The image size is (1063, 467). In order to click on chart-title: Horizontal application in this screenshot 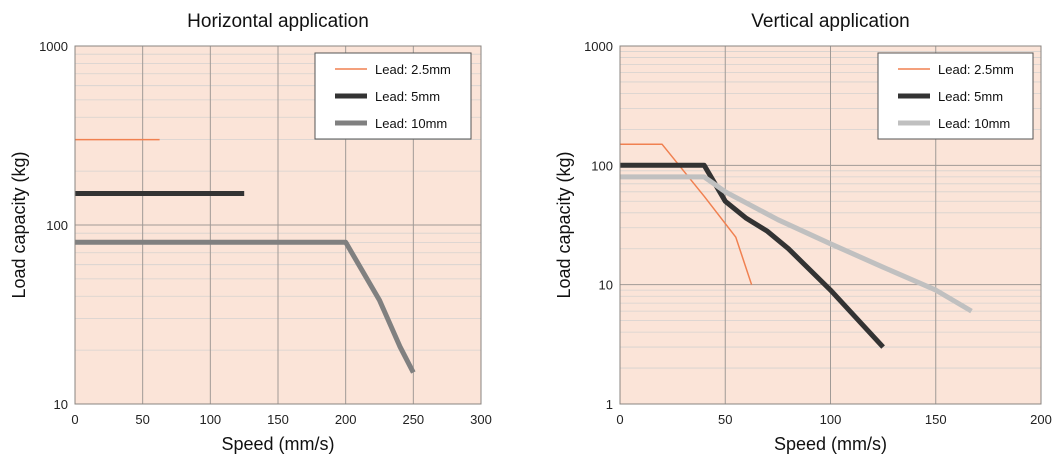, I will do `click(278, 21)`.